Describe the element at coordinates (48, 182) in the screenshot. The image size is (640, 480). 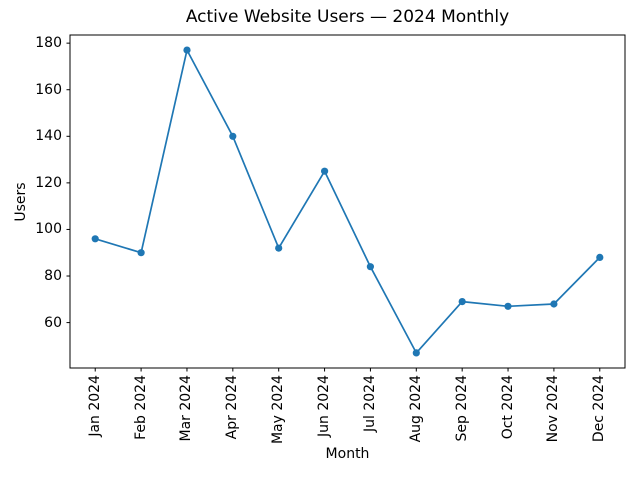
I see `y-tick-label: 120` at that location.